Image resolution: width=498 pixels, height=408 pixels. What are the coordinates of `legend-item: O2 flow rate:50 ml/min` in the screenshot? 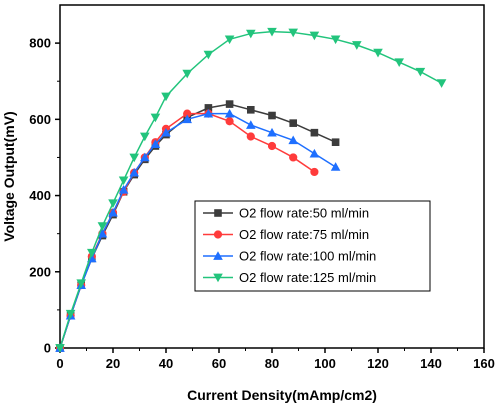 It's located at (286, 213).